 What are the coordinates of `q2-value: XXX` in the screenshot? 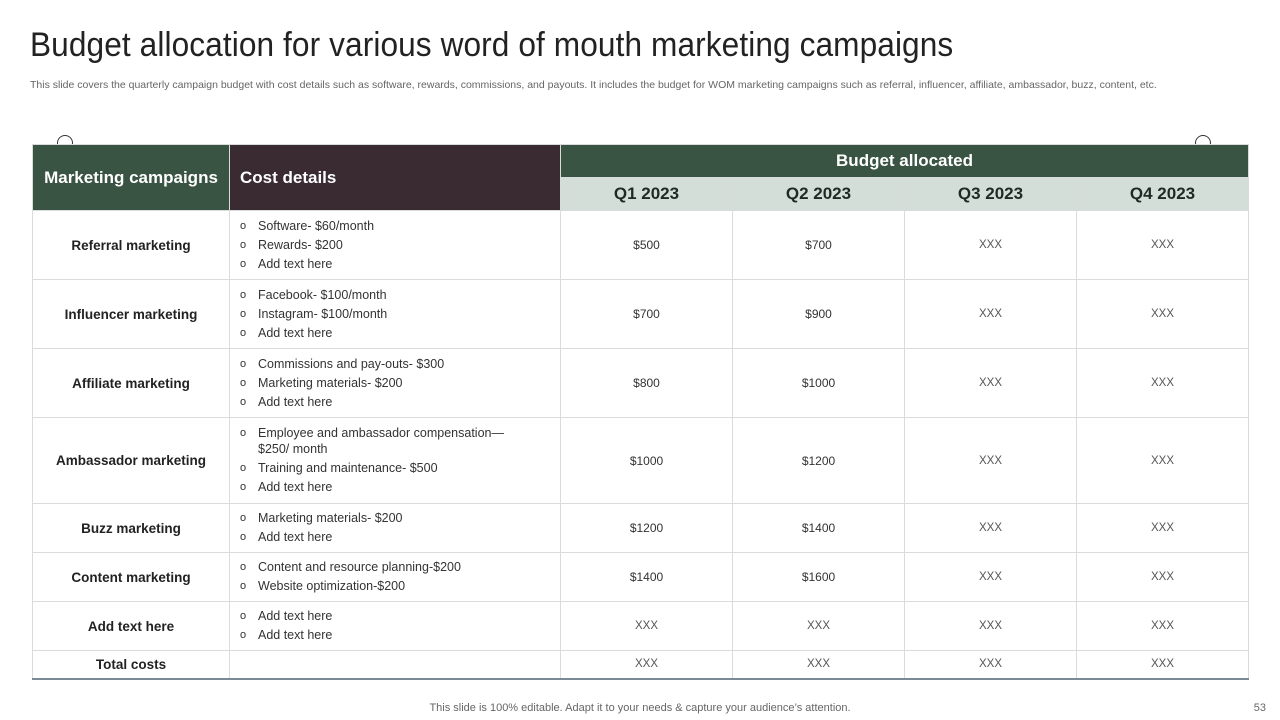 It's located at (818, 626).